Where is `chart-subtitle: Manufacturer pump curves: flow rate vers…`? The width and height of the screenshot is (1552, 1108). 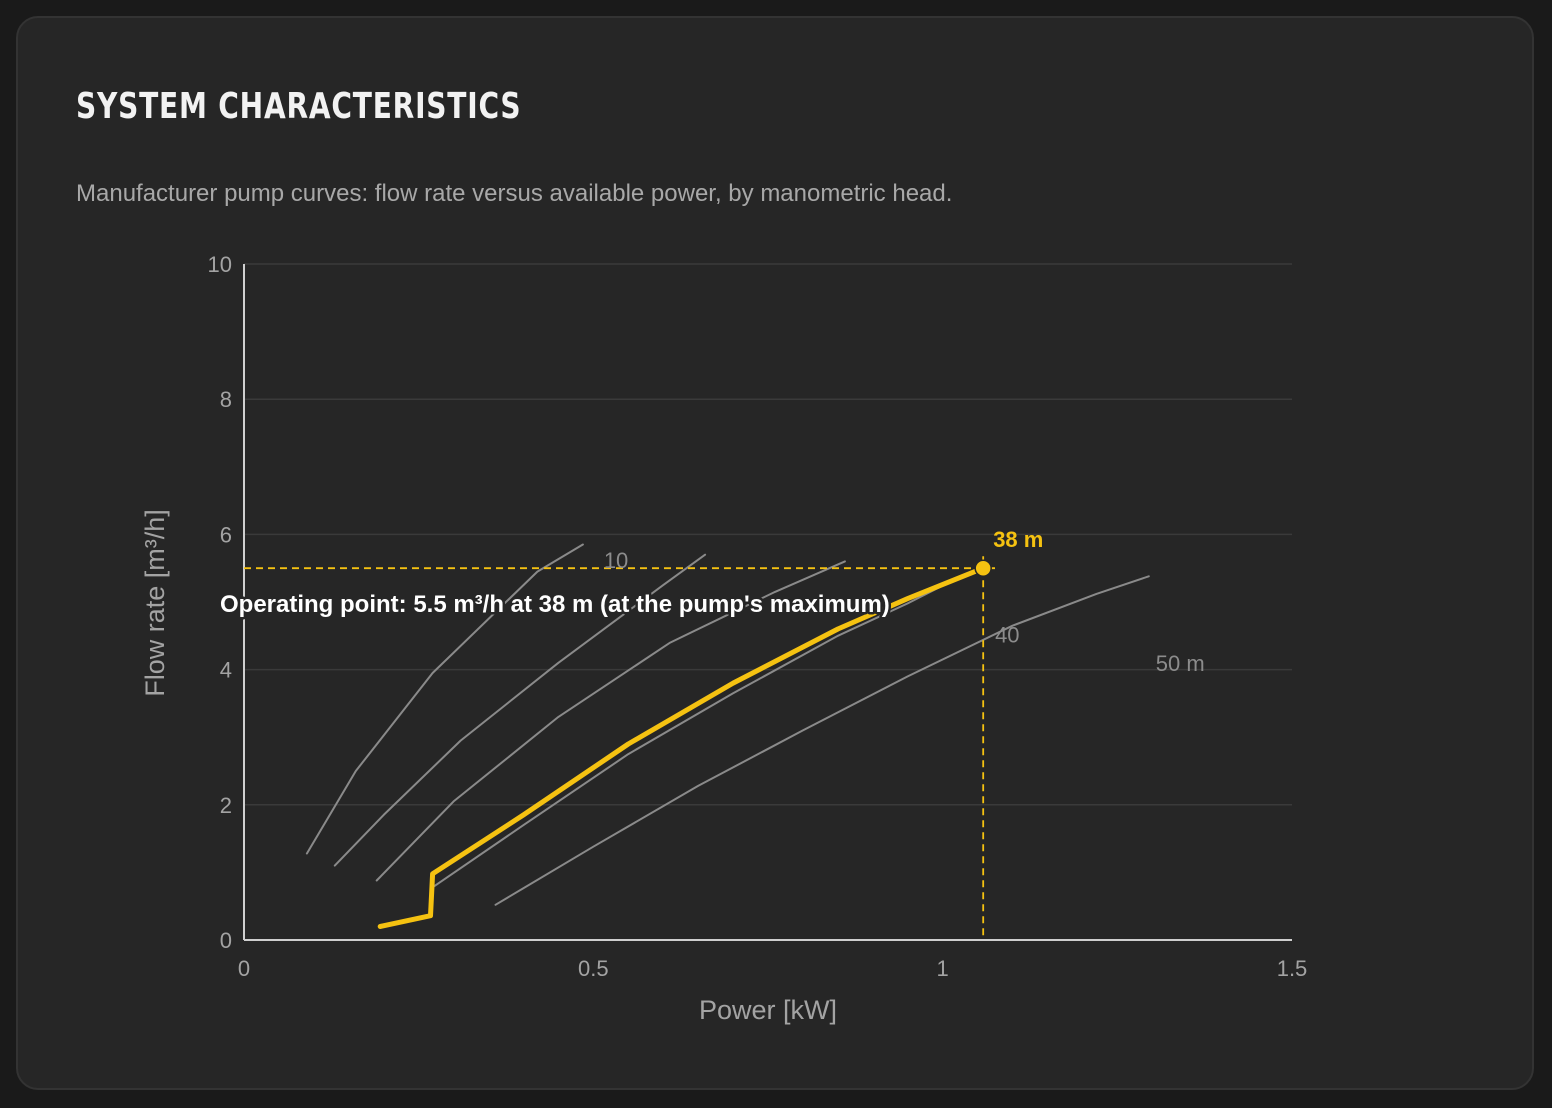 chart-subtitle: Manufacturer pump curves: flow rate vers… is located at coordinates (514, 193).